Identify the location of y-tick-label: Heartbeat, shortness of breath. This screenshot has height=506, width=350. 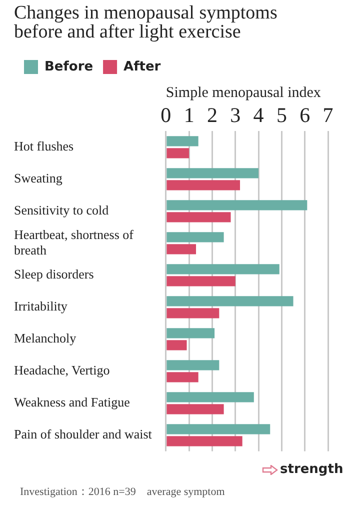
(74, 242).